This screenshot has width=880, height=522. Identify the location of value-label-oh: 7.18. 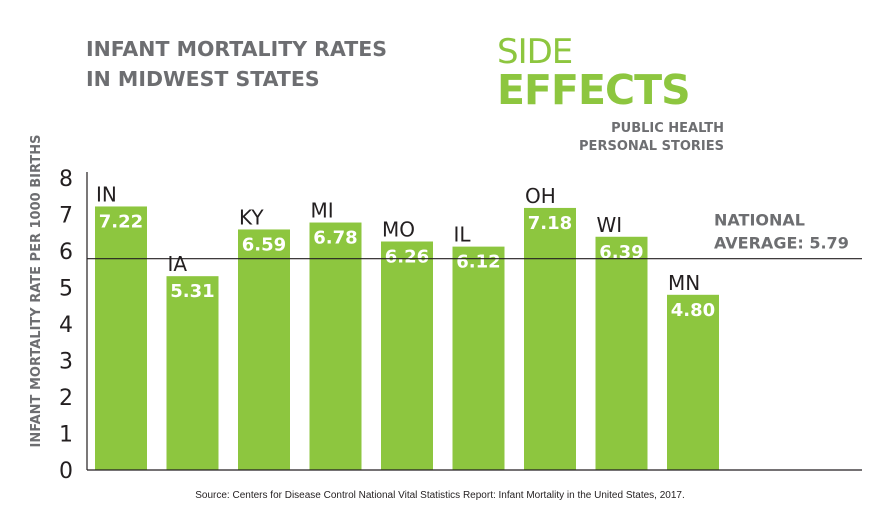
(550, 223).